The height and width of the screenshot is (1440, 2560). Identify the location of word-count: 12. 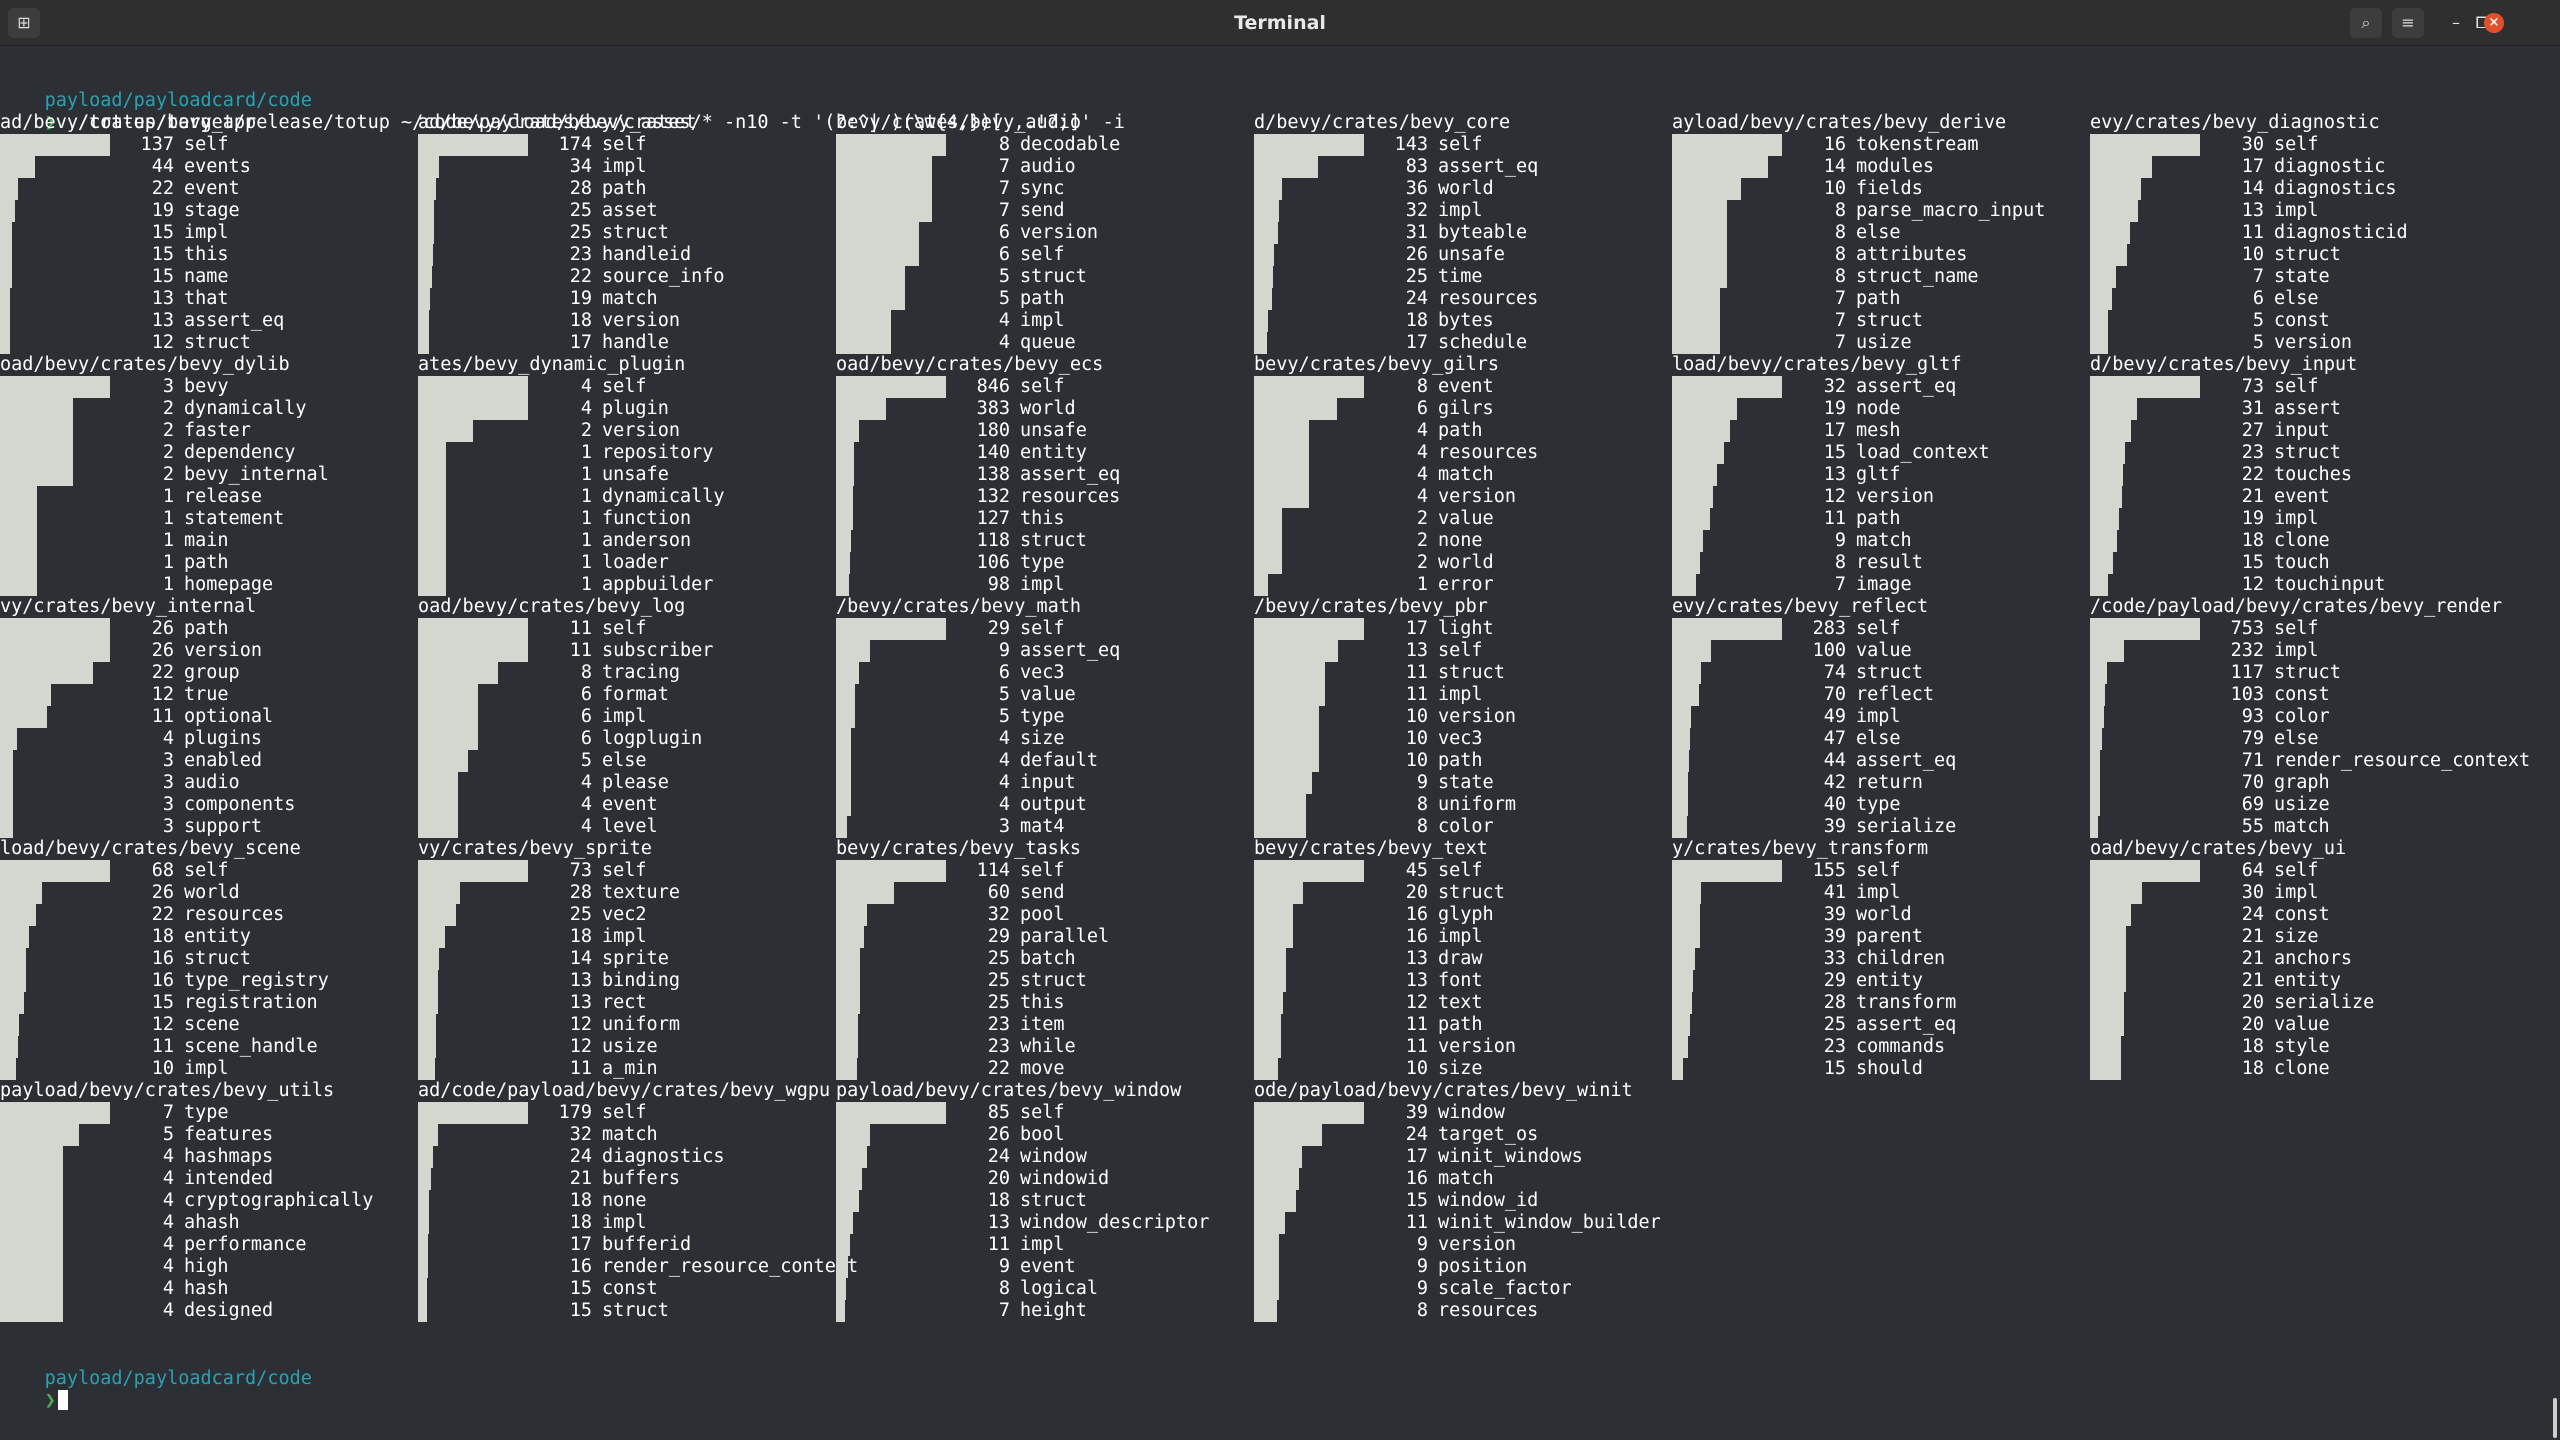
(580, 1024).